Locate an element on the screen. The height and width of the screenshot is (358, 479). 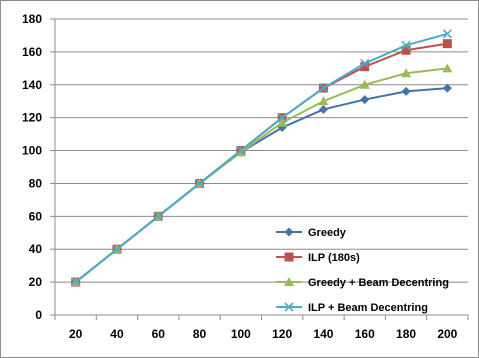
legend-item: Greedy + Beam Decentring is located at coordinates (362, 283).